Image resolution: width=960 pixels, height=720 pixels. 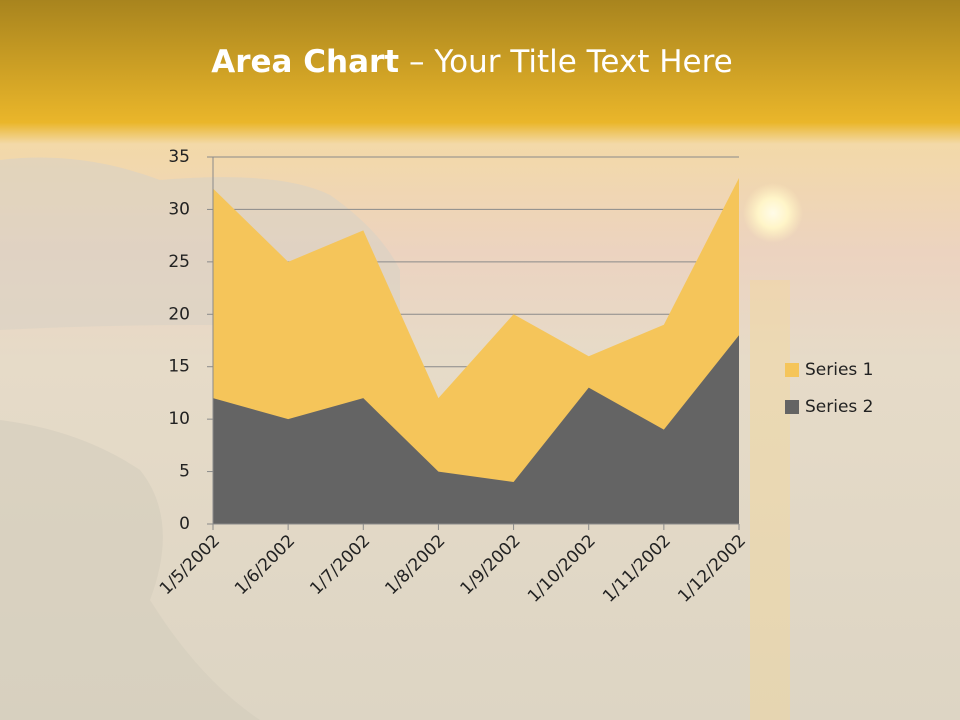 I want to click on area, so click(x=476, y=429).